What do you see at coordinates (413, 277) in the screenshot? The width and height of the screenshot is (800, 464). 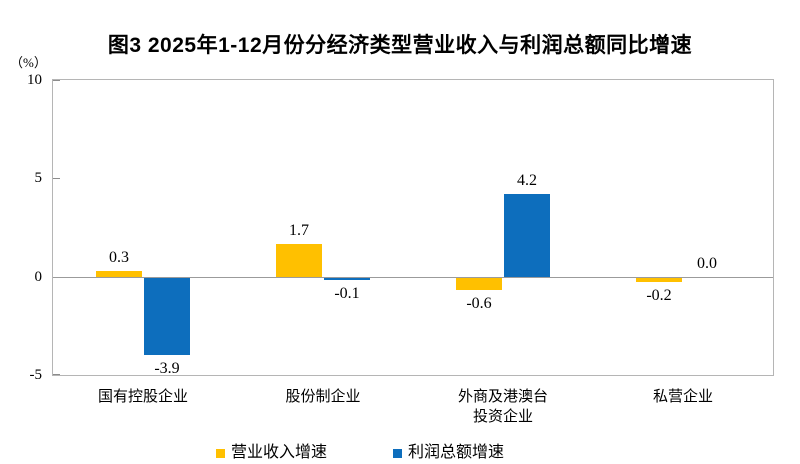 I see `zero-axis-line` at bounding box center [413, 277].